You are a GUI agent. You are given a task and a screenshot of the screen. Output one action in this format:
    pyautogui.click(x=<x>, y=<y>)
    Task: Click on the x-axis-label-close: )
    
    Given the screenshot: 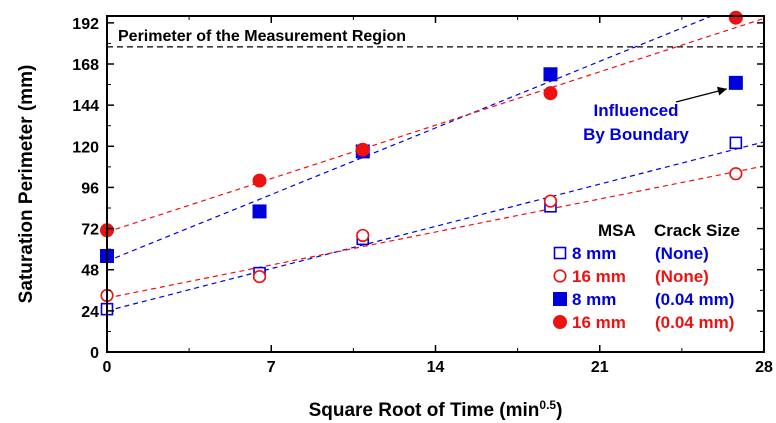 What is the action you would take?
    pyautogui.click(x=559, y=410)
    